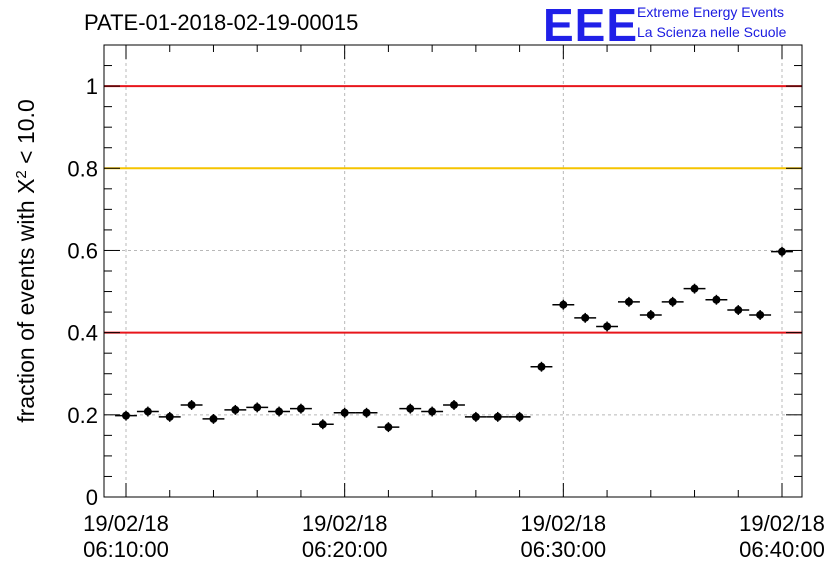 This screenshot has height=572, width=836. Describe the element at coordinates (126, 549) in the screenshot. I see `x-tick-label-time: 06:10:00` at that location.